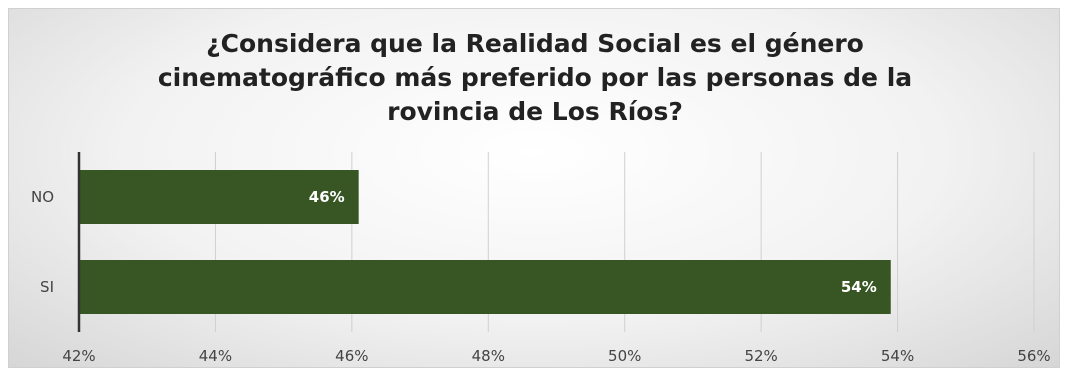  What do you see at coordinates (42, 197) in the screenshot?
I see `category-label-no: NO` at bounding box center [42, 197].